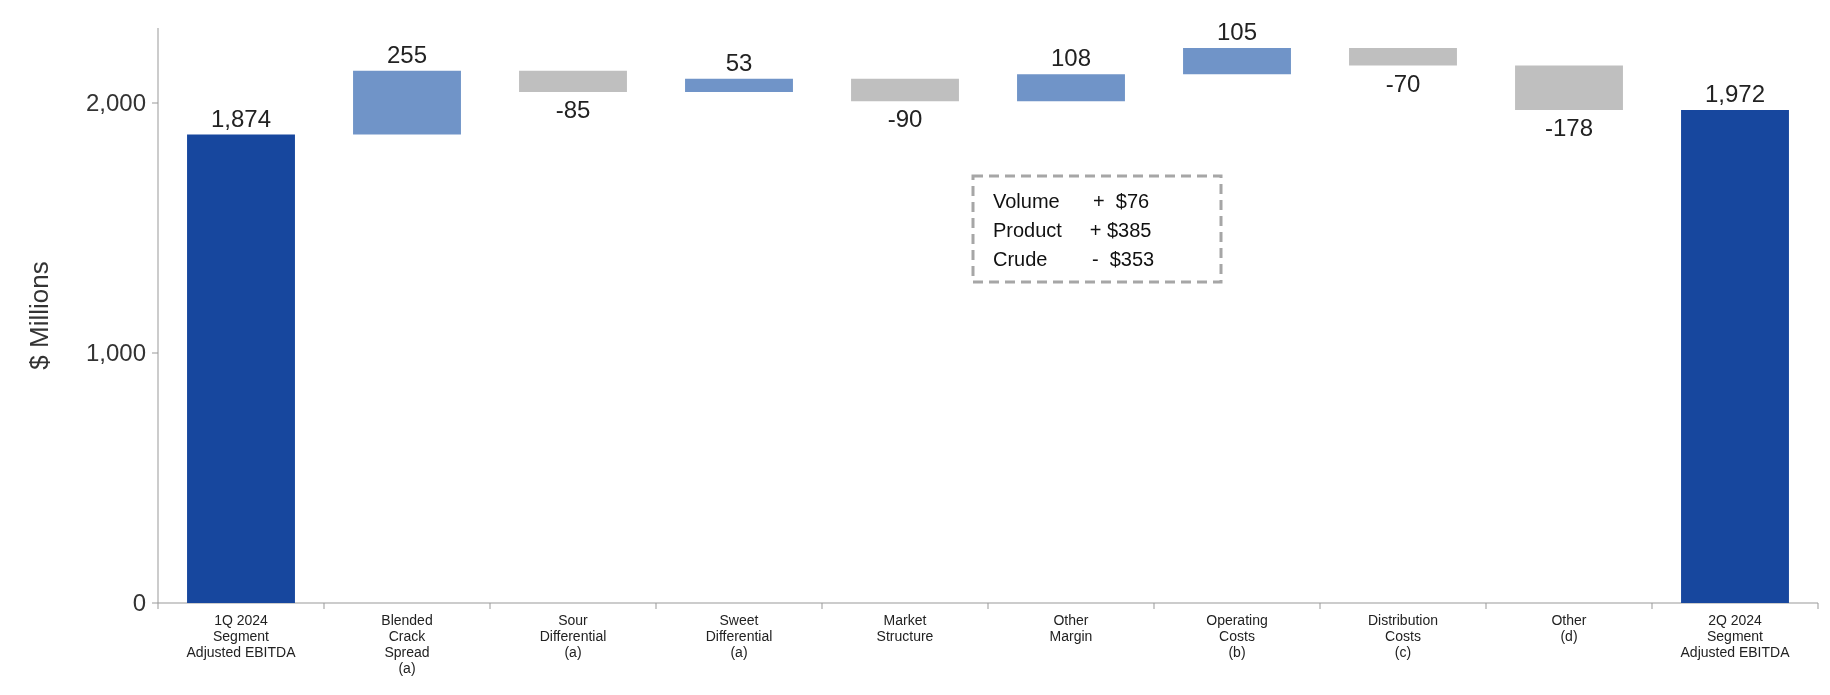 The image size is (1830, 695). I want to click on x-tick-label: Blended Crack Spread (a), so click(407, 644).